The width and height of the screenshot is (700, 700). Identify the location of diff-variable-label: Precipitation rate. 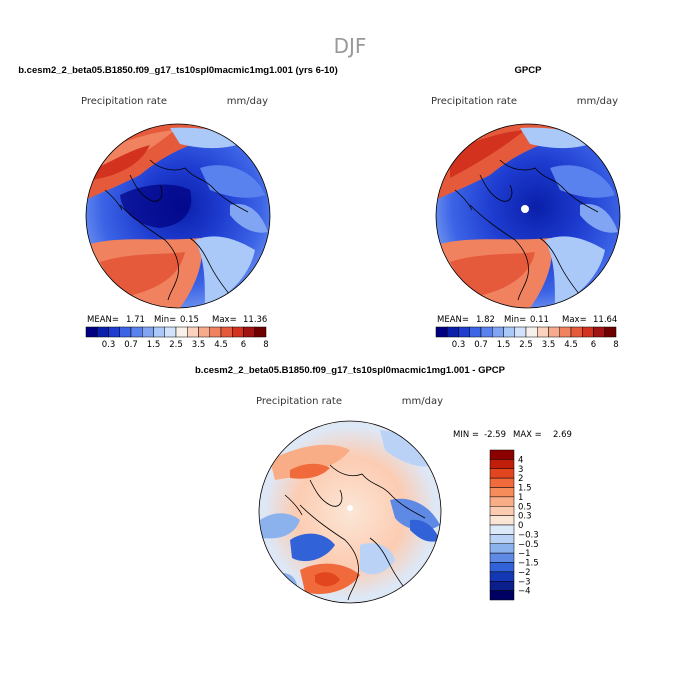
(299, 401).